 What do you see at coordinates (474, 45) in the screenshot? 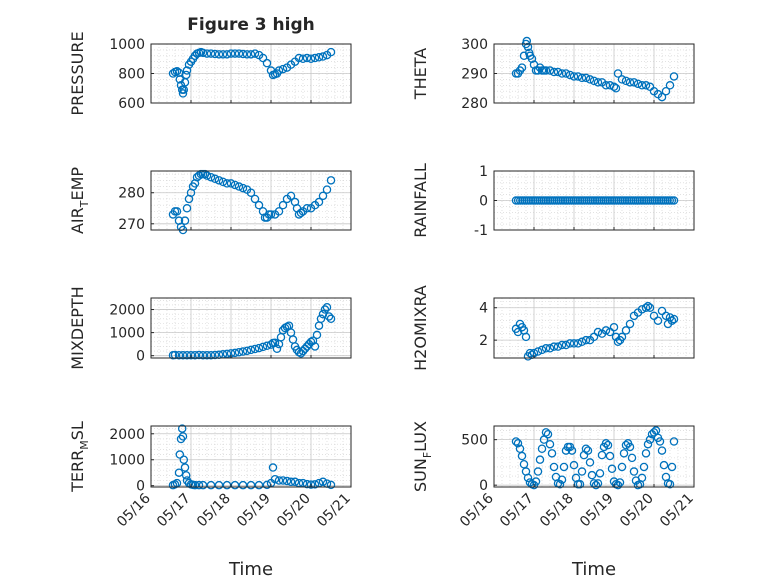
I see `theta-ytick-label: 300` at bounding box center [474, 45].